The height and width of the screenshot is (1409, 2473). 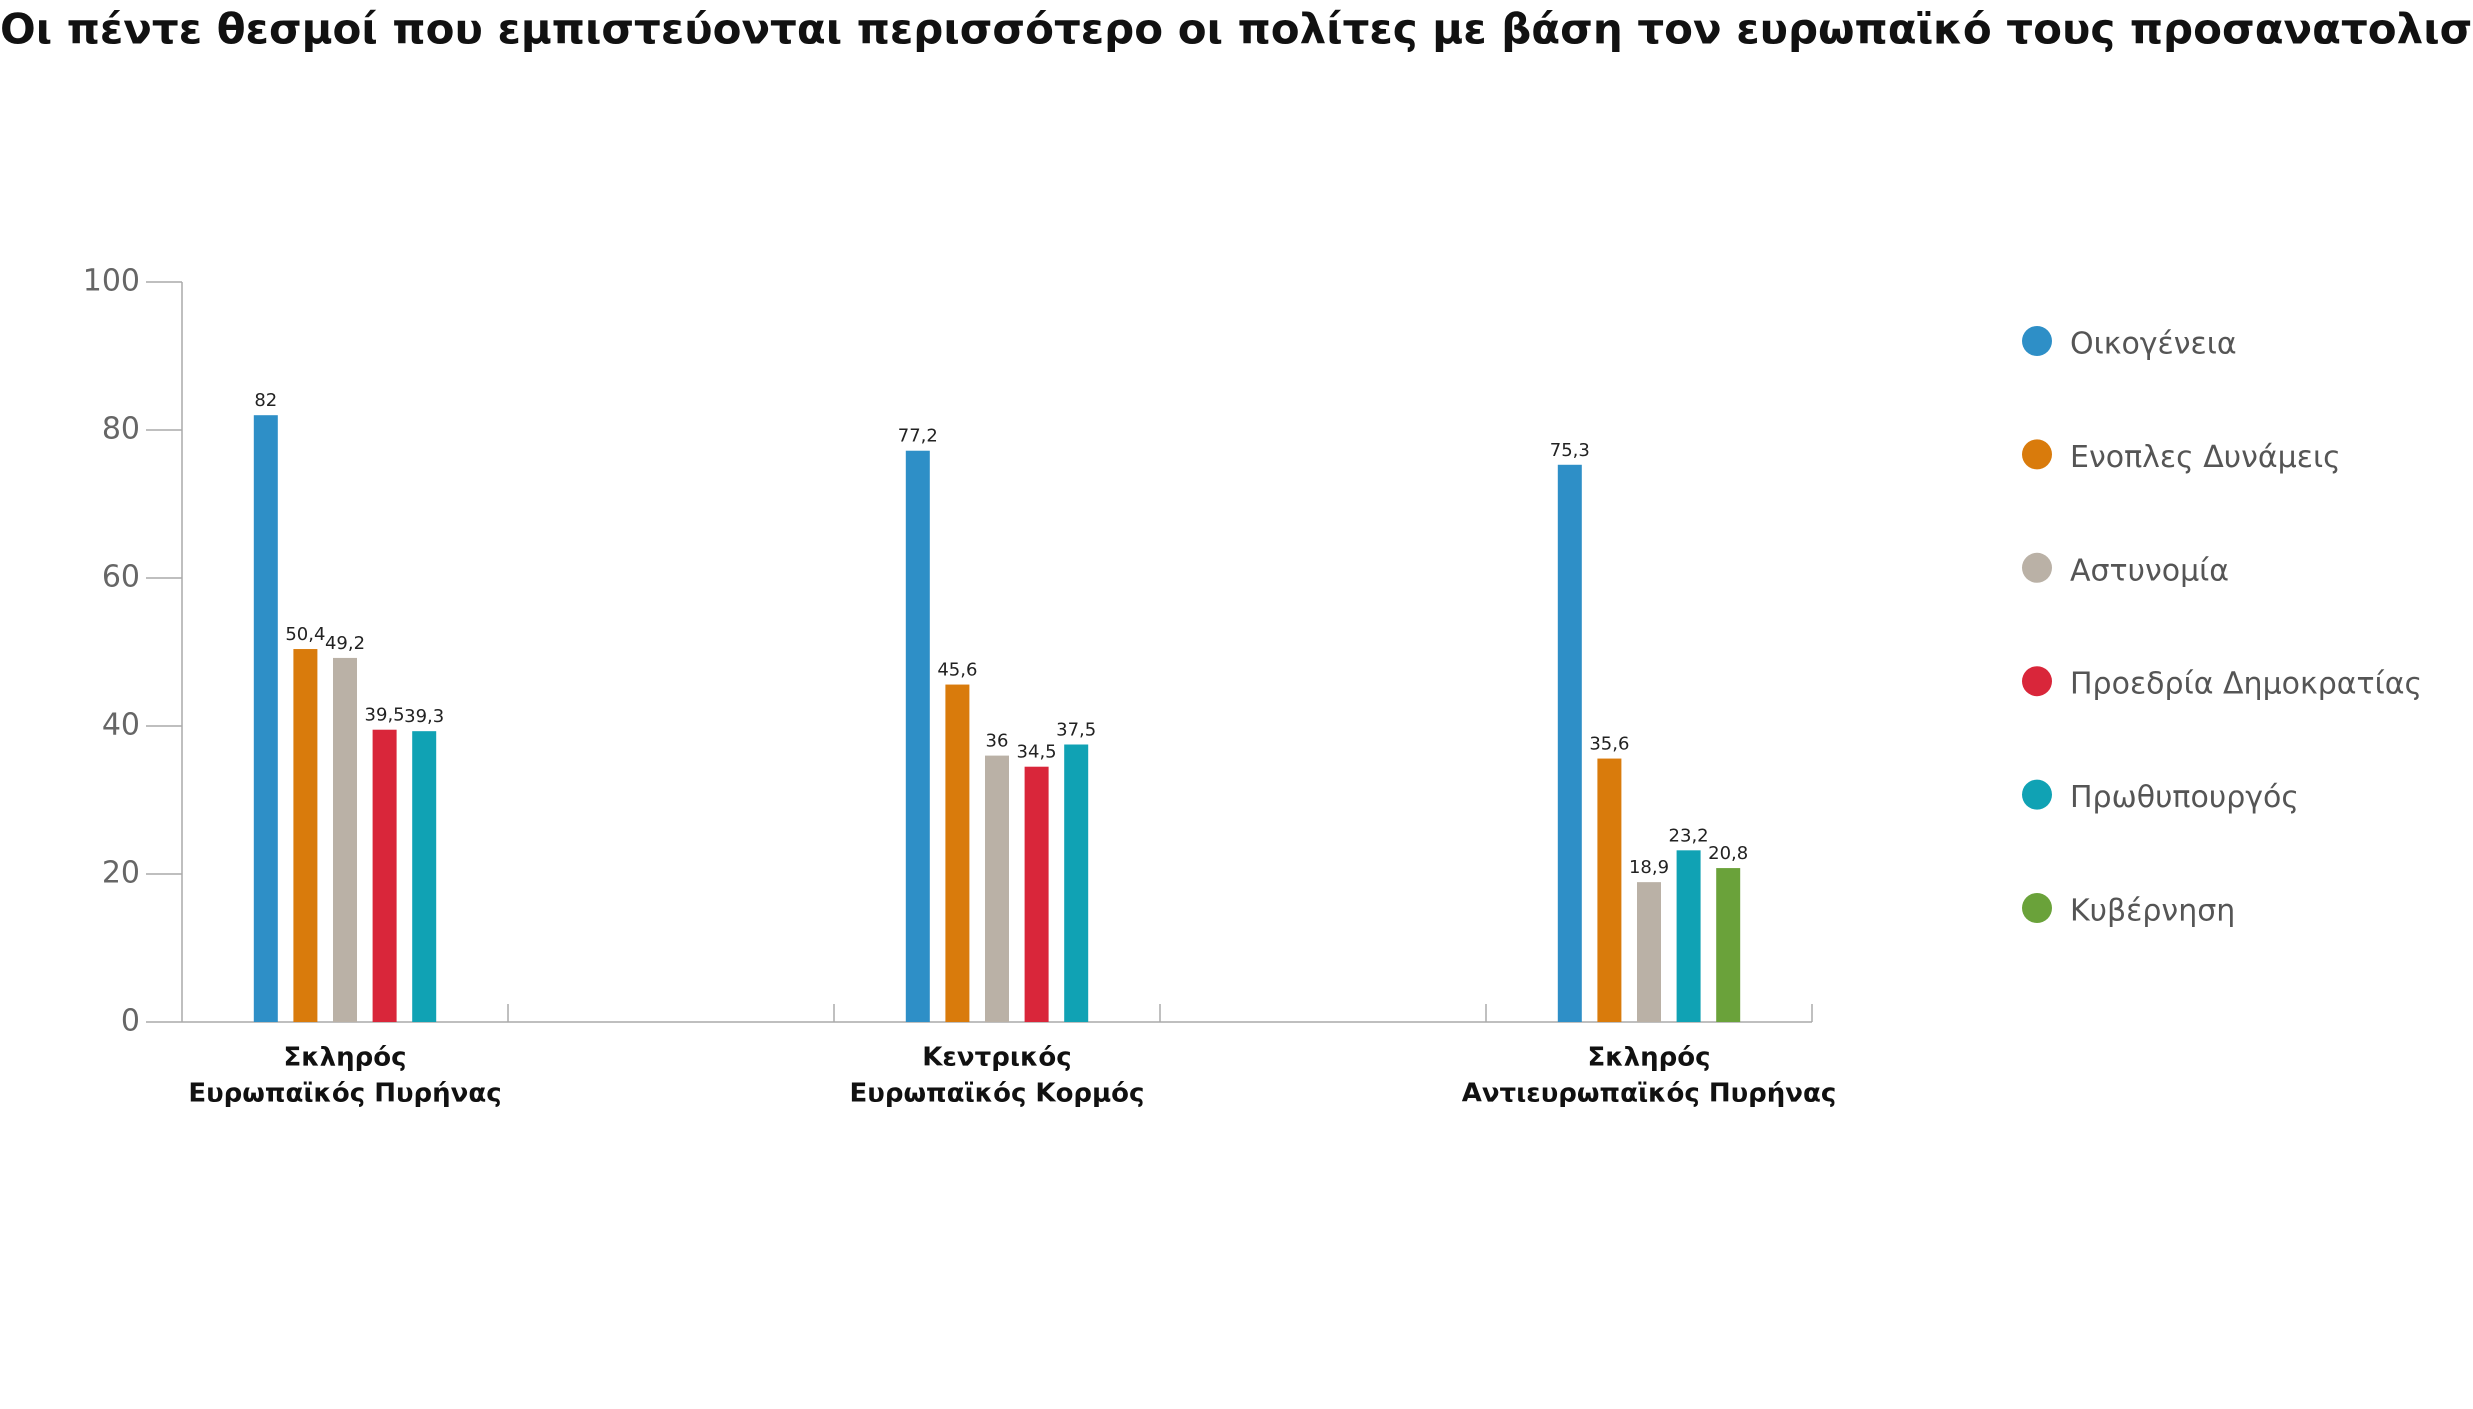 I want to click on value-label: 36, so click(x=997, y=741).